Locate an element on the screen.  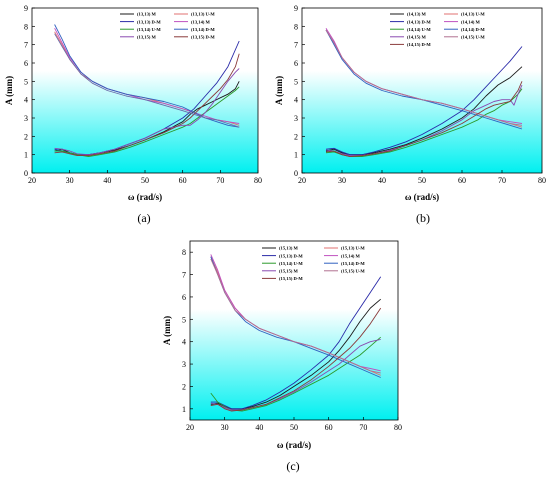
legend-label: (14,15) M is located at coordinates (417, 37).